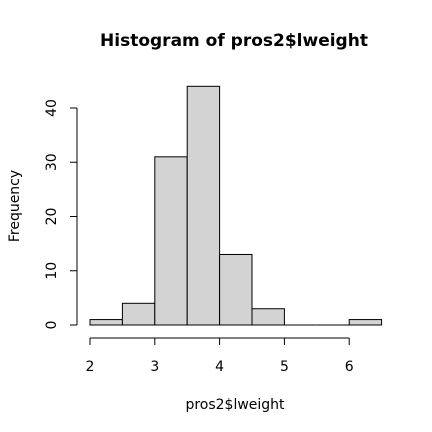  I want to click on y-axis: 0 10 20 30 40, so click(61, 214).